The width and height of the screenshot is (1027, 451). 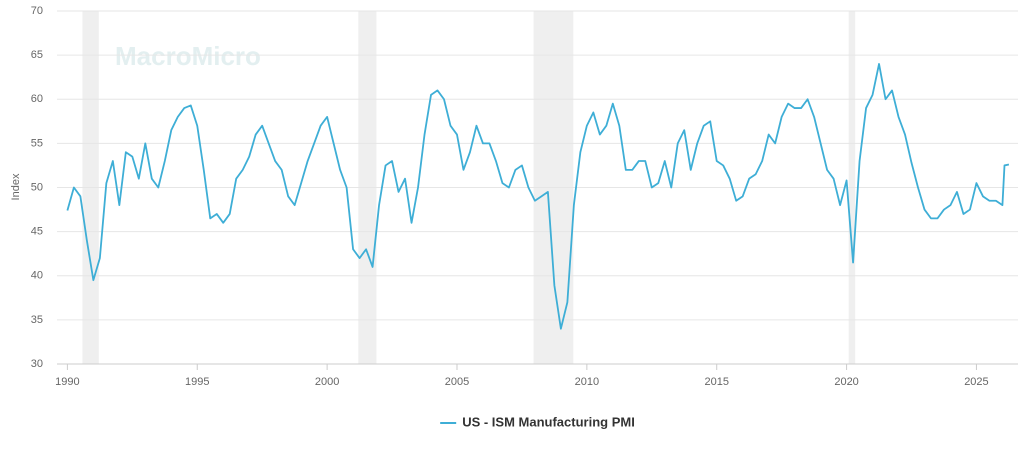 I want to click on x-tick-label: 2020, so click(x=846, y=382).